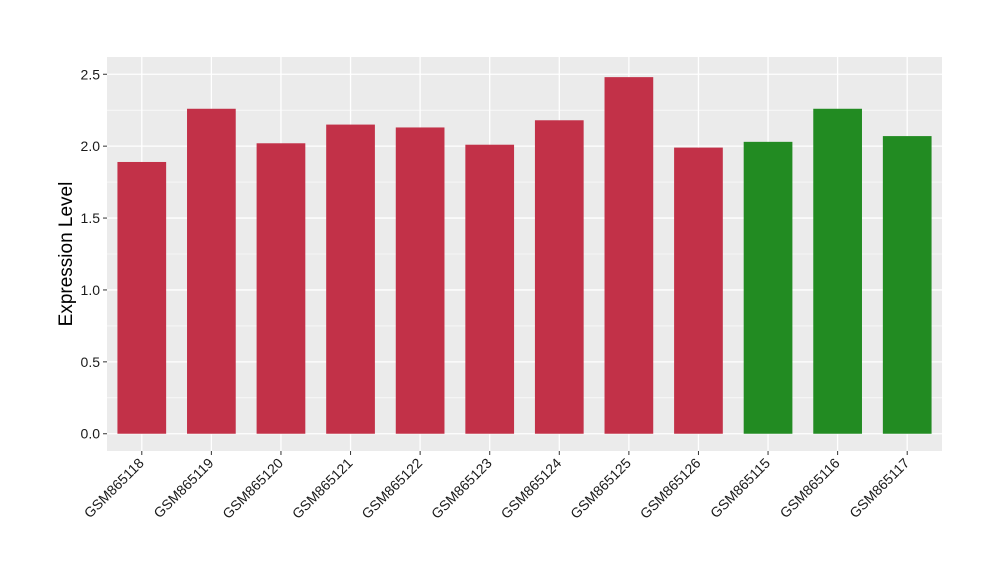 This screenshot has width=1000, height=580. I want to click on bar-GSM865115, so click(768, 287).